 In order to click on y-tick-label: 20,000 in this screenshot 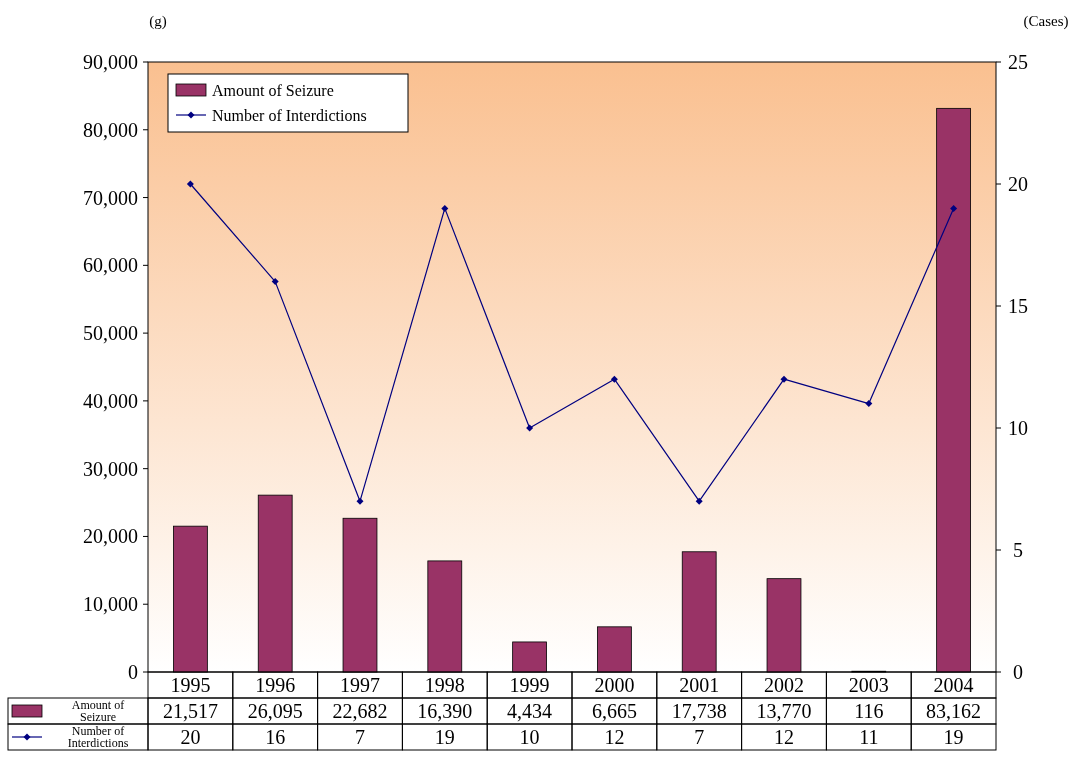, I will do `click(110, 536)`.